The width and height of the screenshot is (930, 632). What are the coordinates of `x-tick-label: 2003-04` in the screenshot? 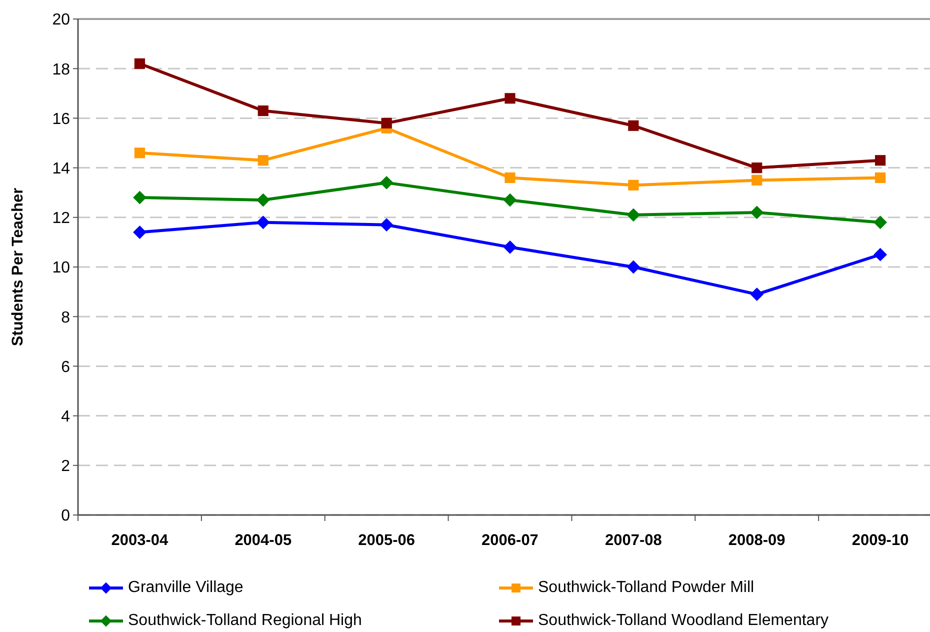 It's located at (140, 540).